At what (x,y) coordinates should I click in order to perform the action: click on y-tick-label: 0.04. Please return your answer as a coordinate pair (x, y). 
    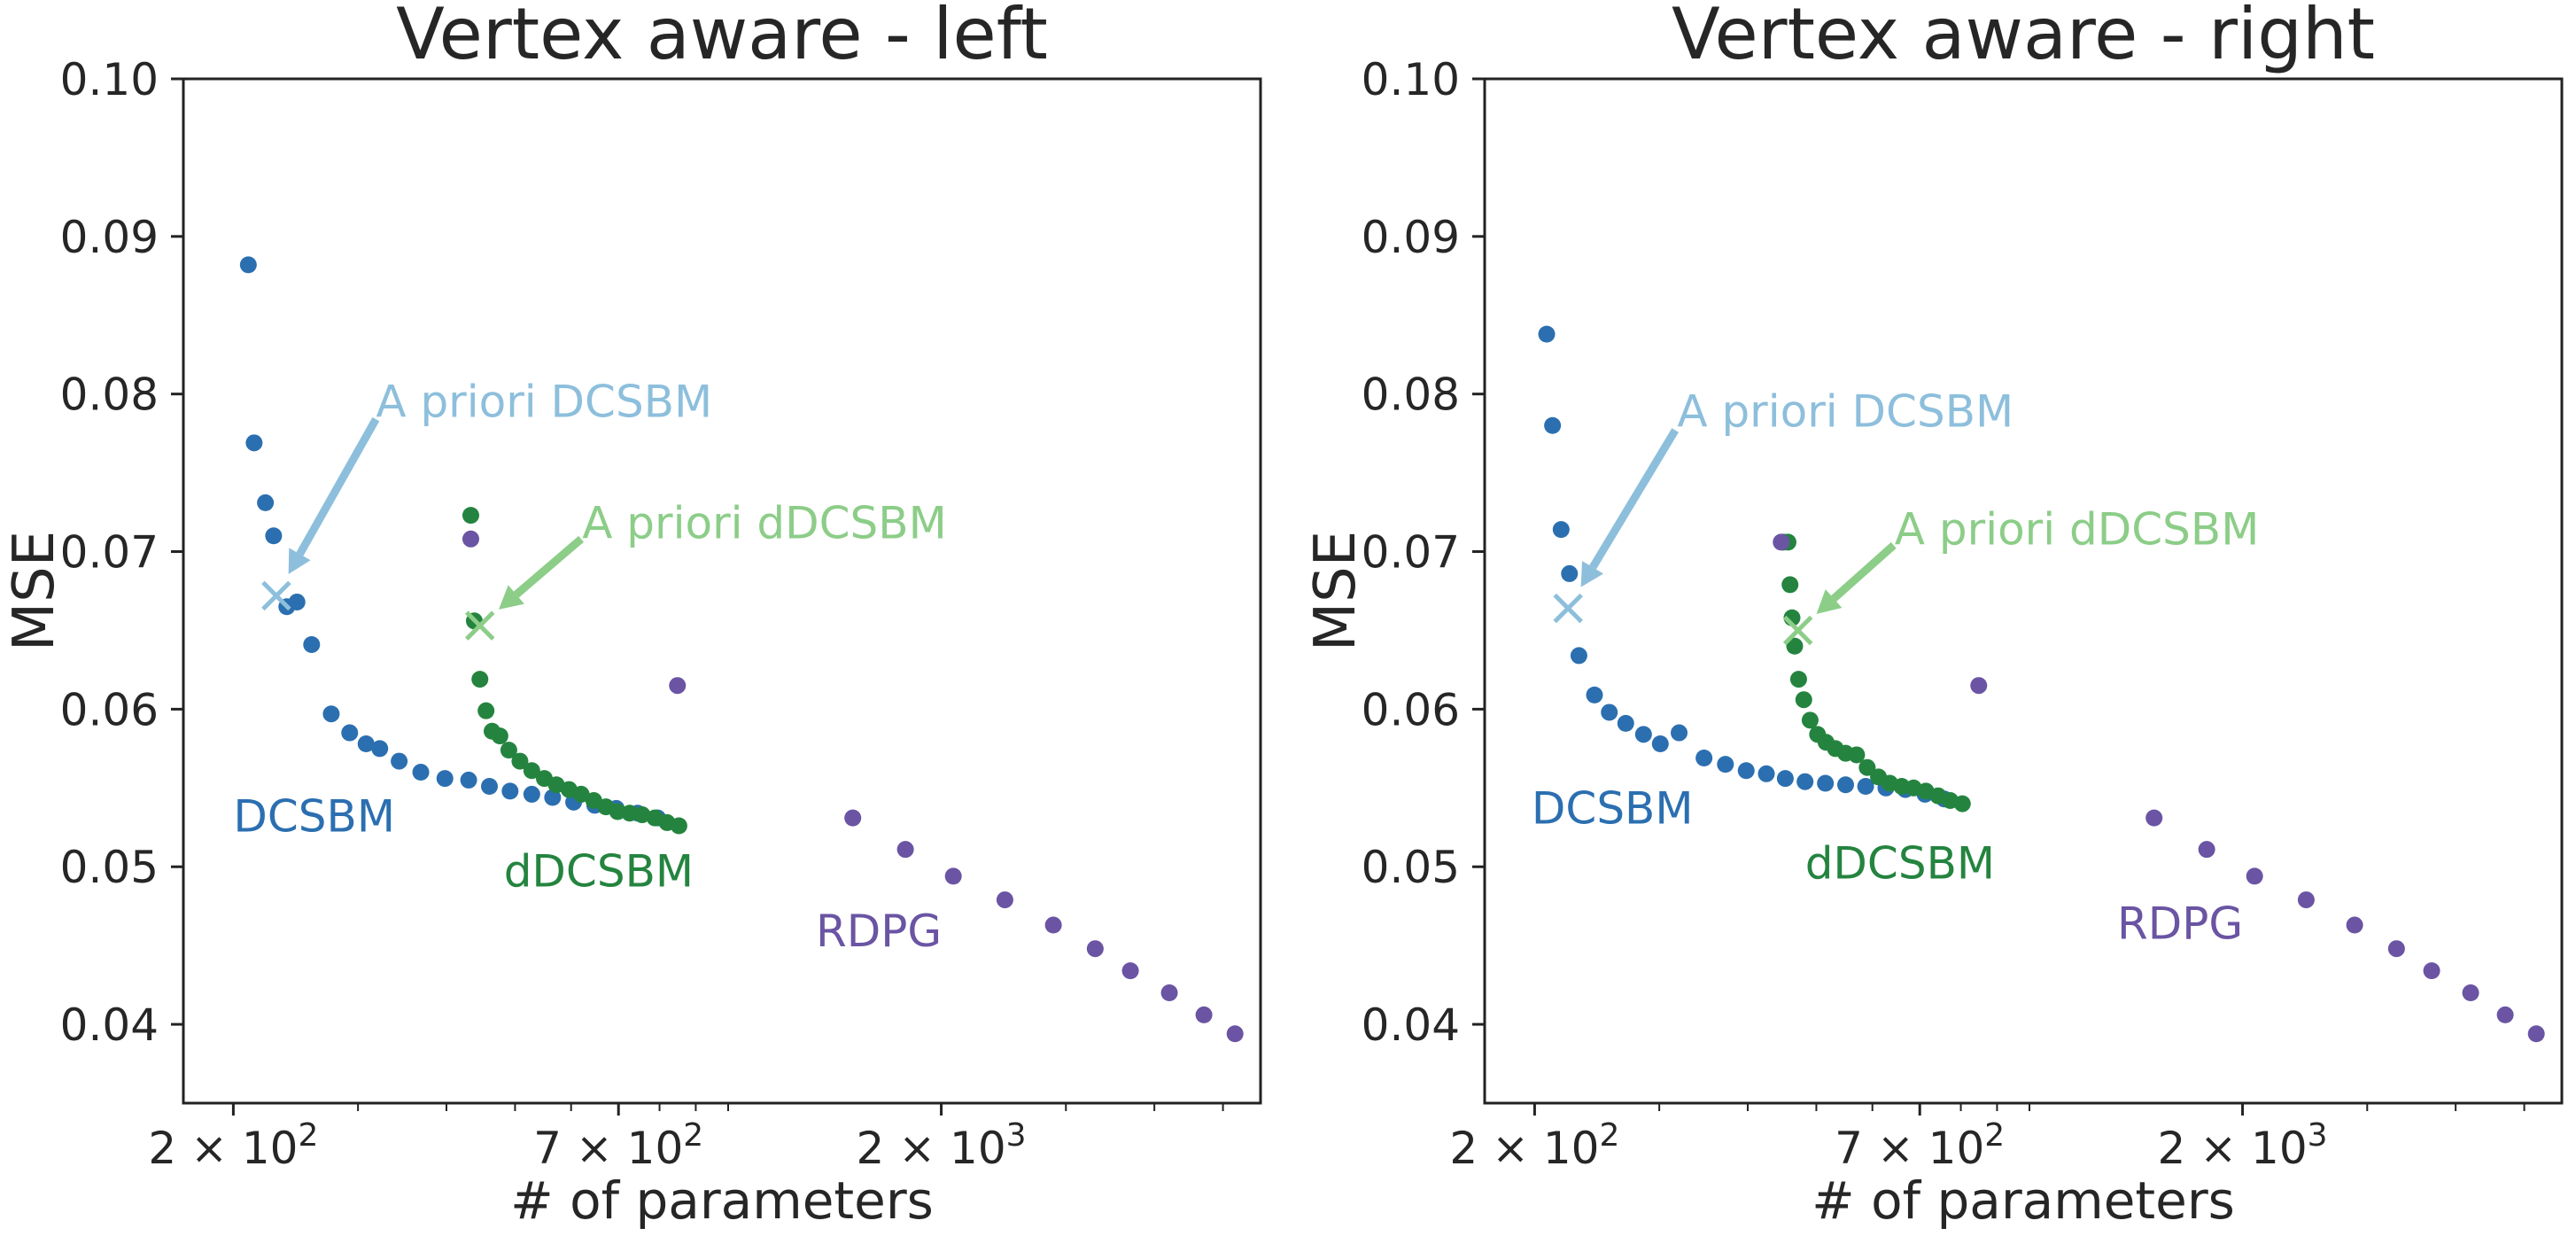
    Looking at the image, I should click on (109, 1025).